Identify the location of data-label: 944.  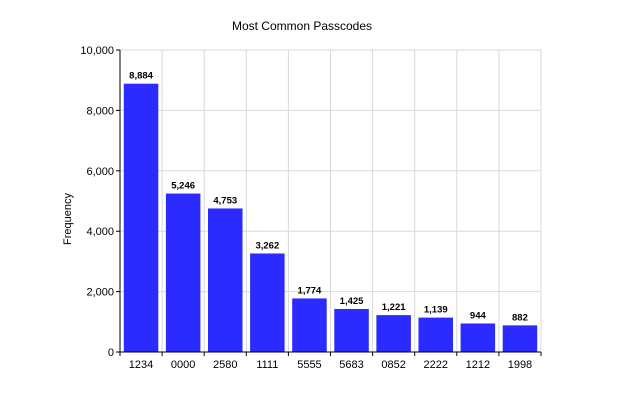
(478, 315).